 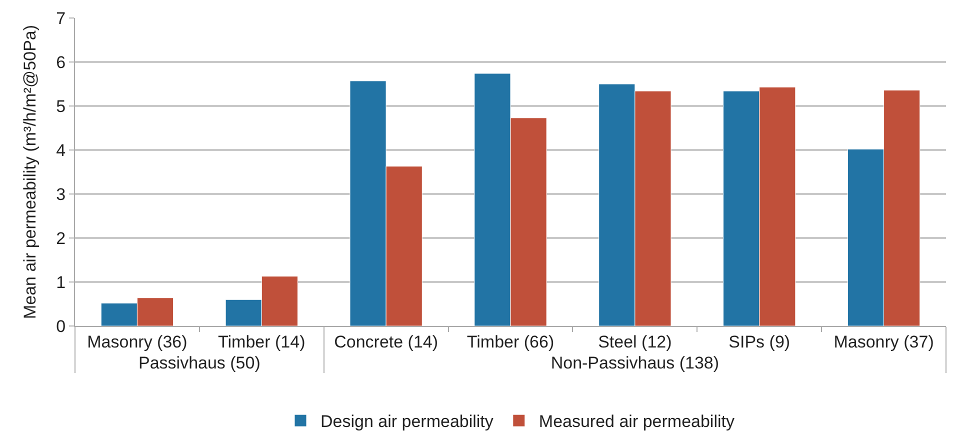 I want to click on y-tick-label: 0, so click(x=61, y=326).